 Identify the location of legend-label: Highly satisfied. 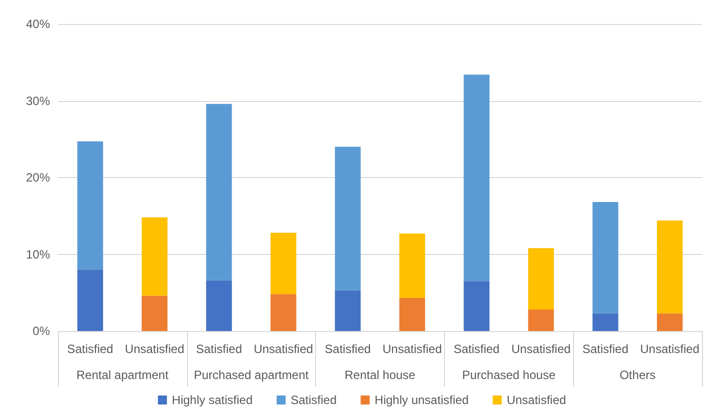
(212, 400).